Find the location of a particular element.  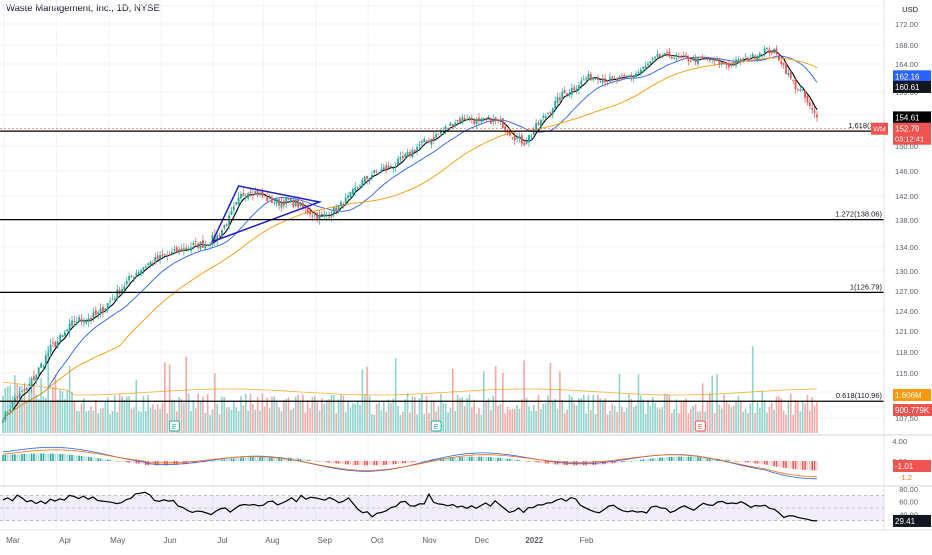

earnings-marker-label: E is located at coordinates (436, 427).